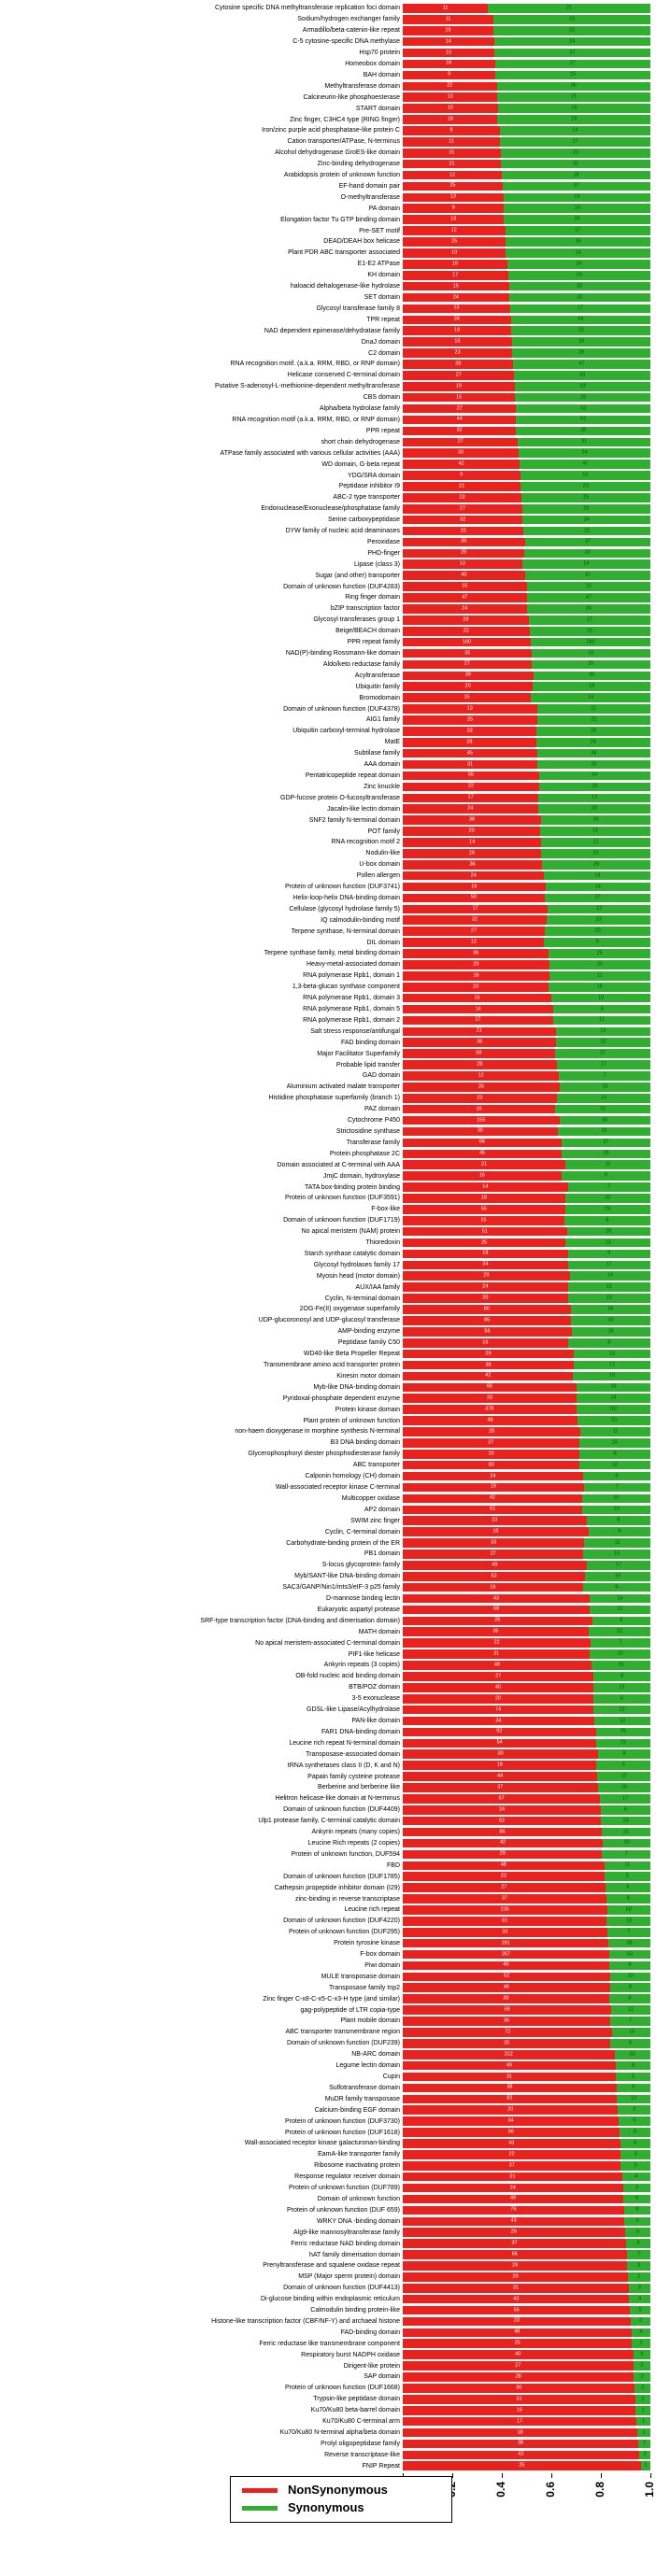 This screenshot has width=656, height=2576. What do you see at coordinates (526, 575) in the screenshot?
I see `stacked-bar: 40 41` at bounding box center [526, 575].